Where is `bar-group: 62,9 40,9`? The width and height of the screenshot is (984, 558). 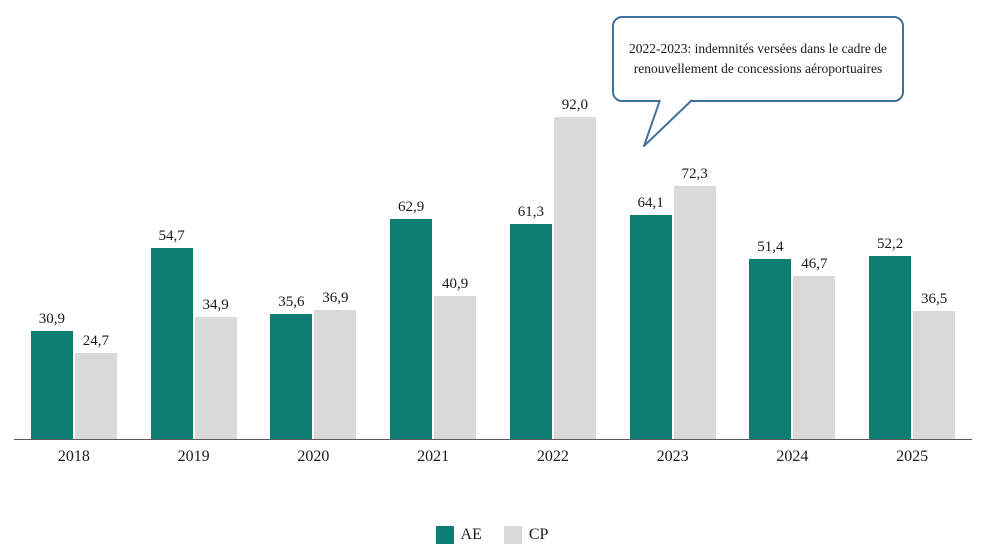
bar-group: 62,9 40,9 is located at coordinates (433, 318).